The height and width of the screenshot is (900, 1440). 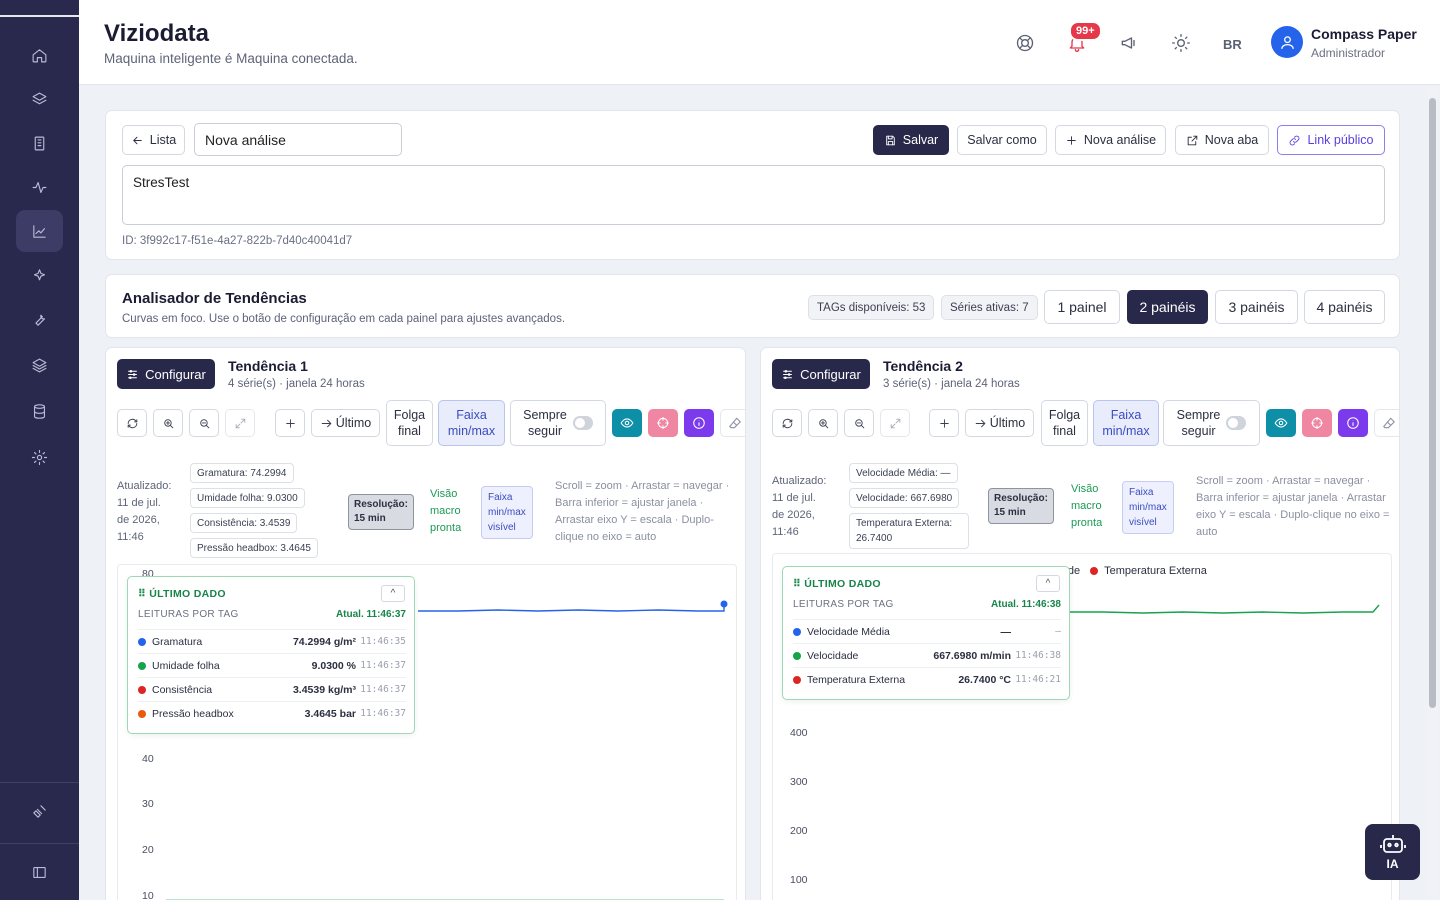 What do you see at coordinates (799, 782) in the screenshot?
I see `y-tick: 300` at bounding box center [799, 782].